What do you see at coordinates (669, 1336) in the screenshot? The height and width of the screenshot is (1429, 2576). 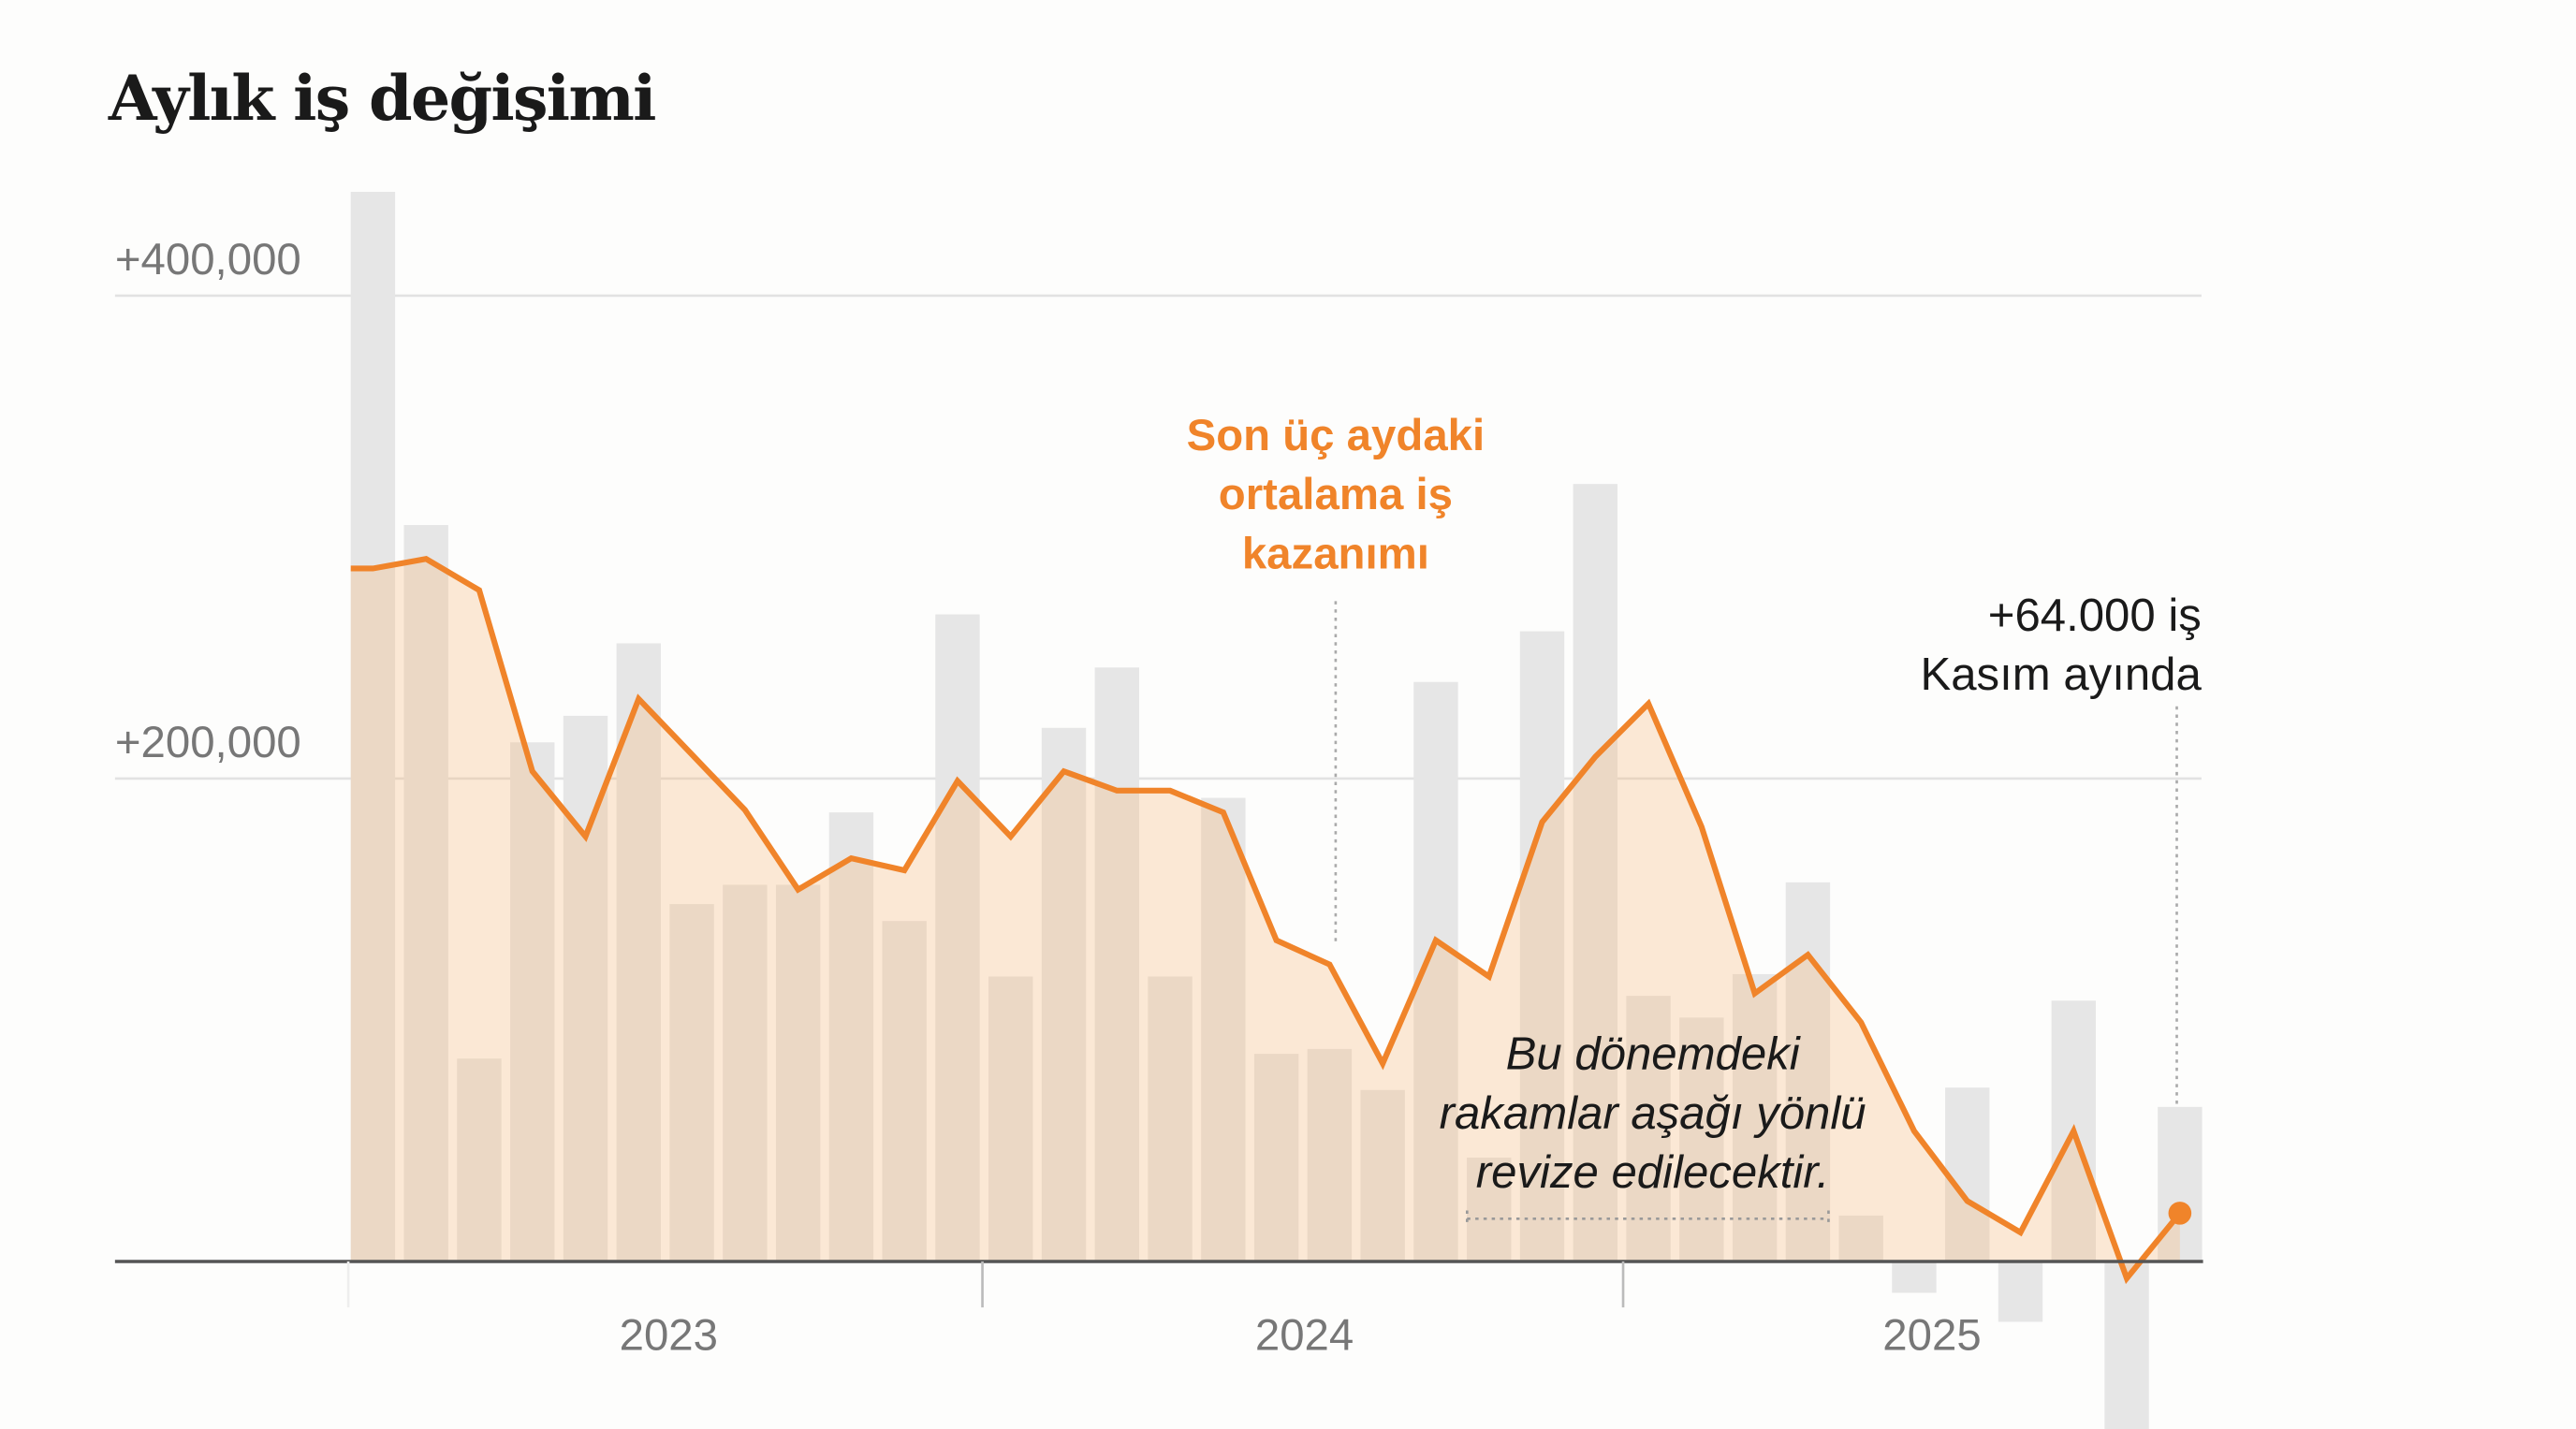 I see `x-tick-label: 2023` at bounding box center [669, 1336].